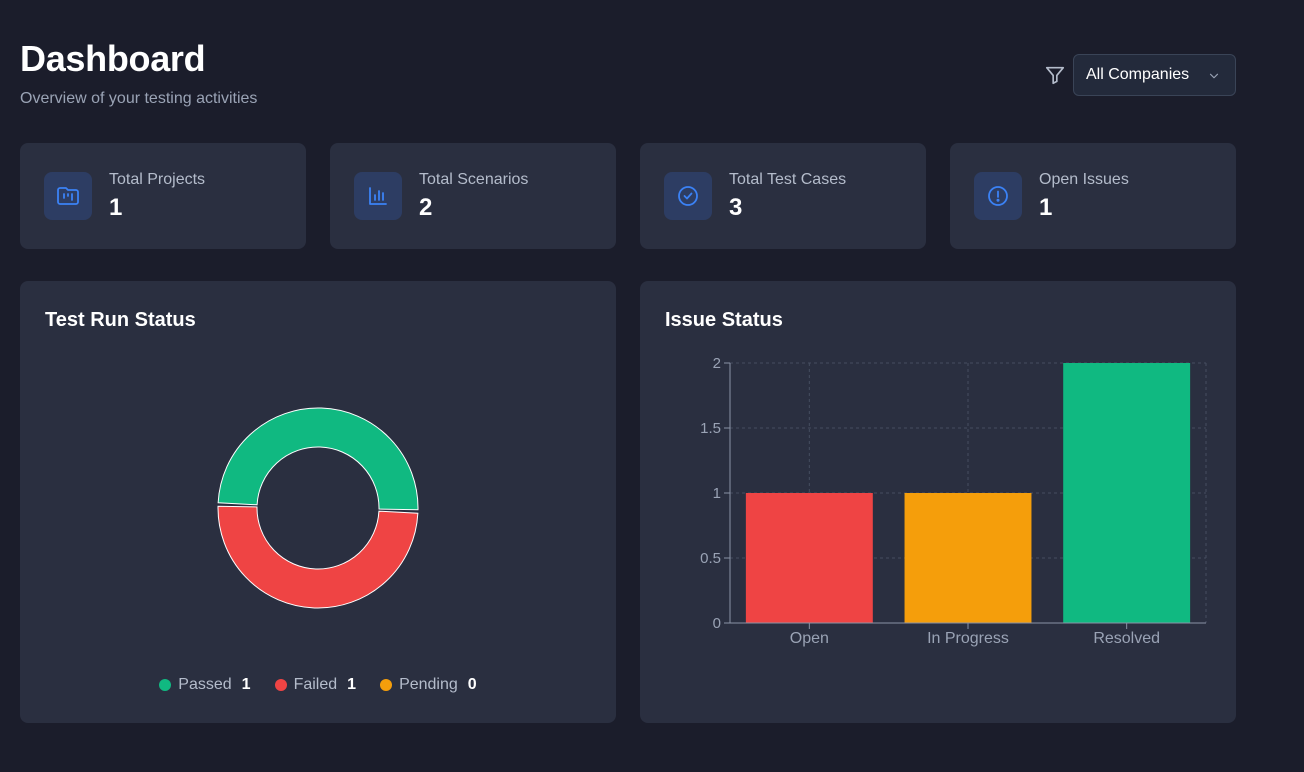 Image resolution: width=1304 pixels, height=772 pixels. Describe the element at coordinates (710, 558) in the screenshot. I see `y-tick-label: 0.5` at that location.